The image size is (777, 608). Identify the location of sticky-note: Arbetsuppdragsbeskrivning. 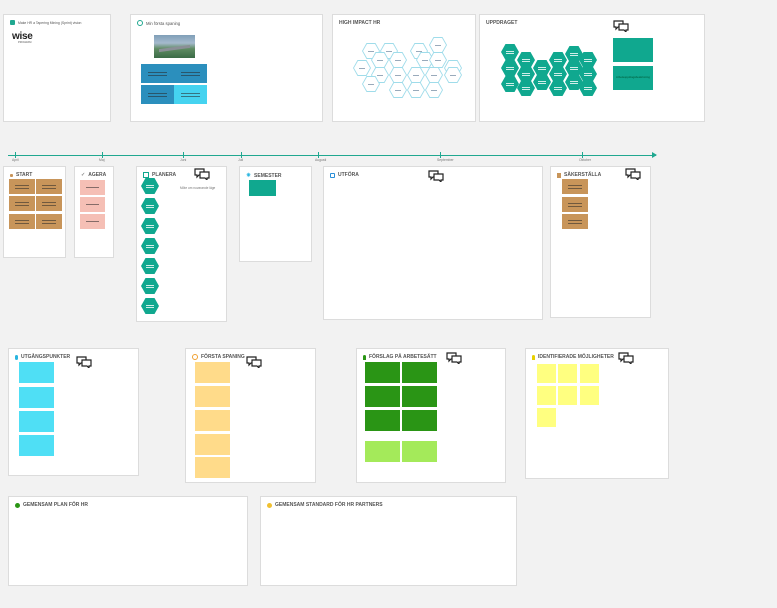
(633, 78).